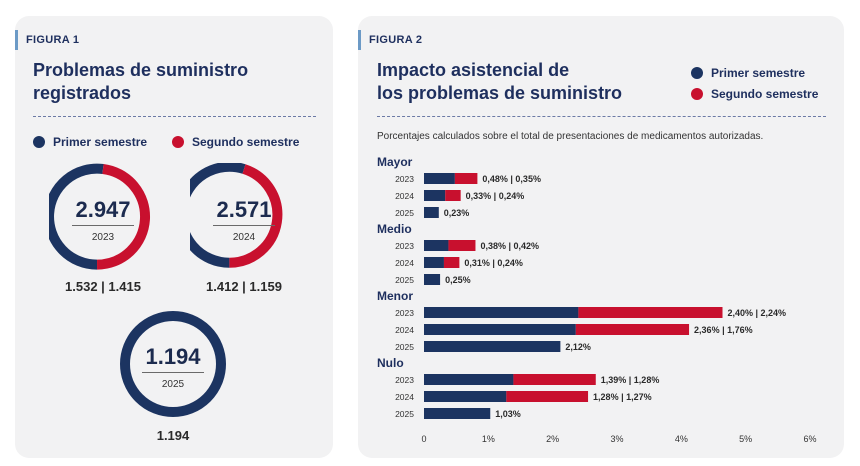 The height and width of the screenshot is (466, 860). Describe the element at coordinates (723, 330) in the screenshot. I see `bar-data-label: 2,36% | 1,76%` at that location.